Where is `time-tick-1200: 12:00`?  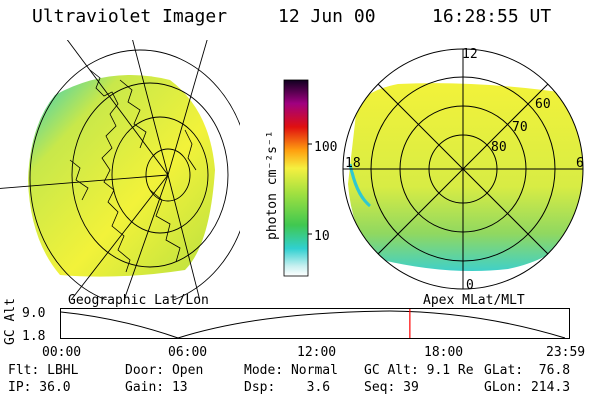
time-tick-1200: 12:00 is located at coordinates (317, 352).